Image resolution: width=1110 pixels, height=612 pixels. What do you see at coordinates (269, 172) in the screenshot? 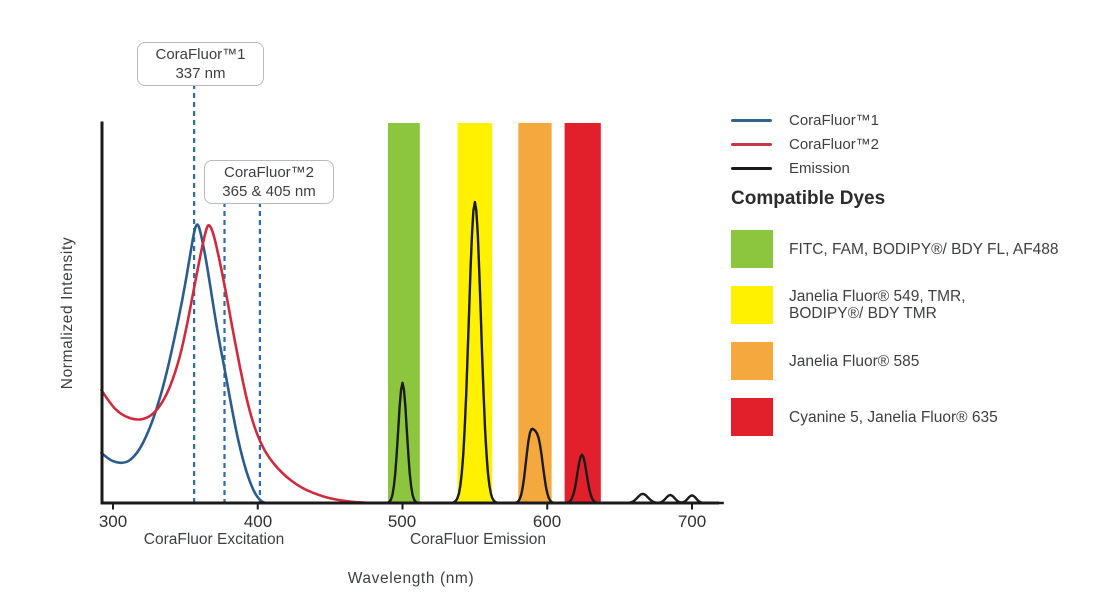
I see `callout-title: CoraFluor™2` at bounding box center [269, 172].